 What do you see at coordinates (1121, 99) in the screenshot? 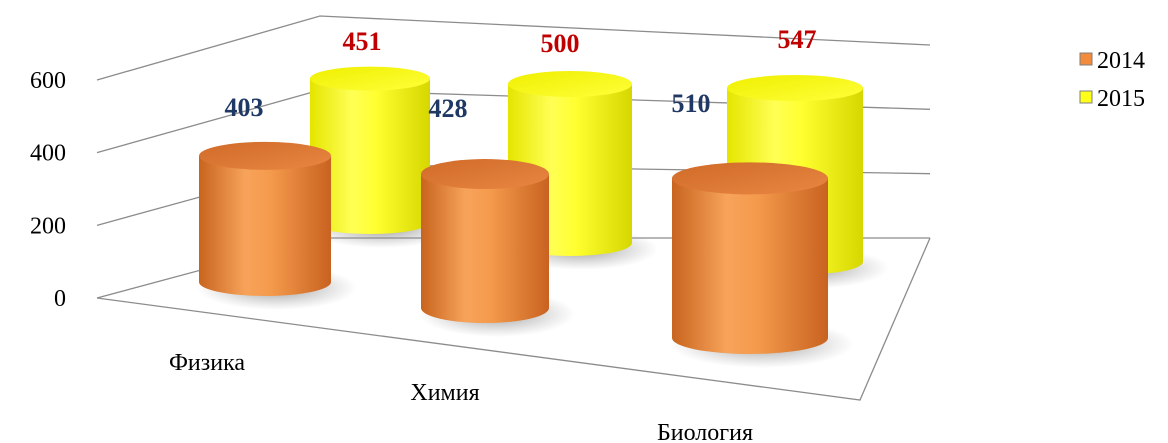
I see `legend-label: 2015` at bounding box center [1121, 99].